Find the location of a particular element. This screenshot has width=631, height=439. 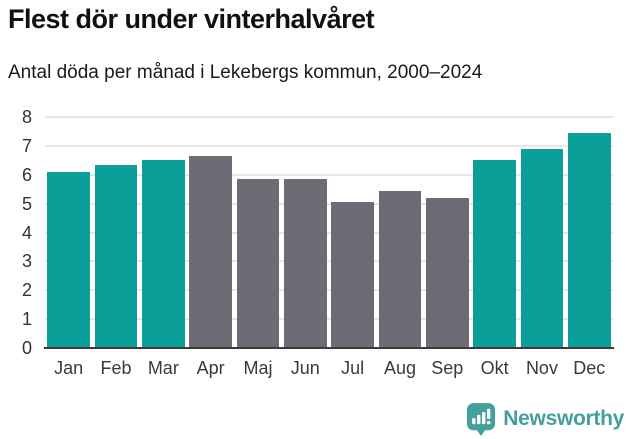

bar-aug is located at coordinates (400, 269).